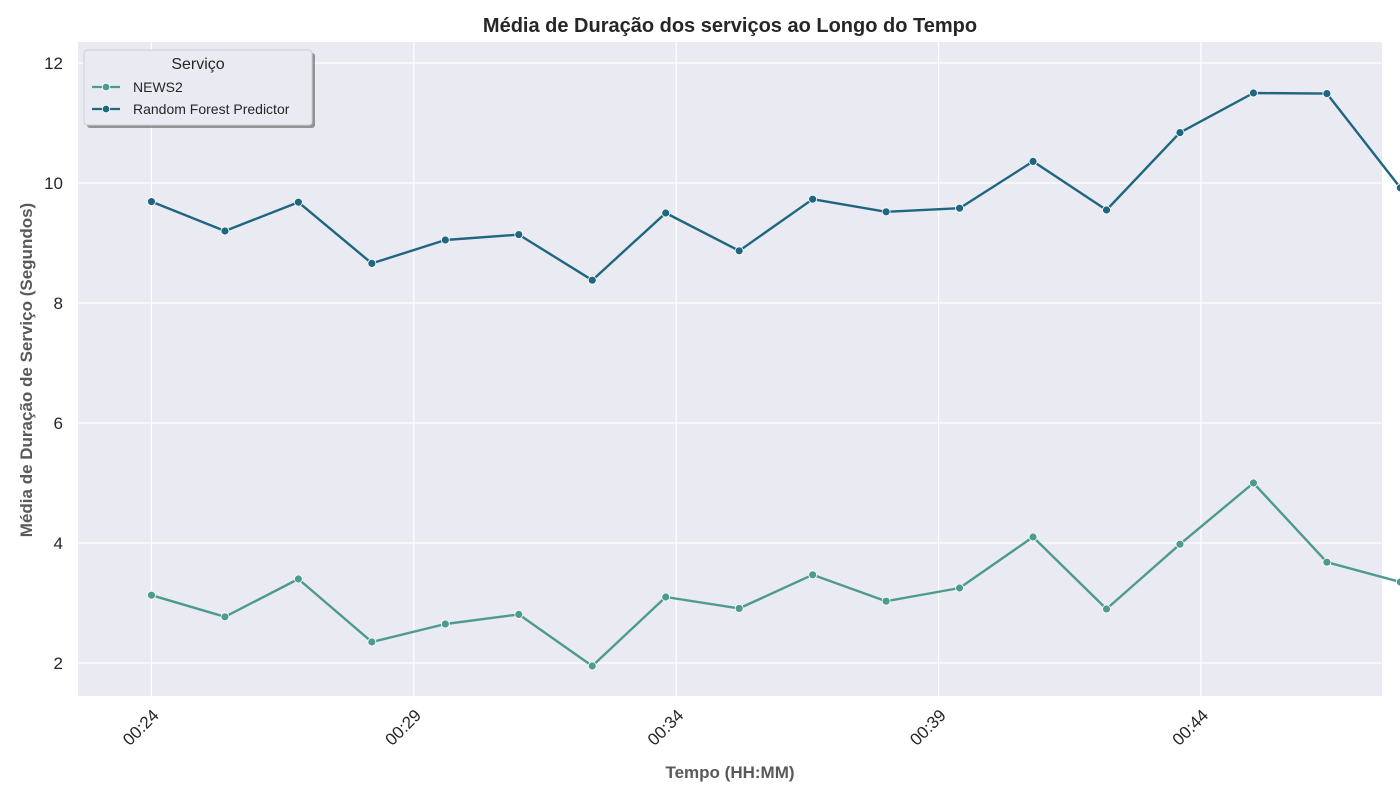  What do you see at coordinates (141, 728) in the screenshot?
I see `x-tick-label: 00:24` at bounding box center [141, 728].